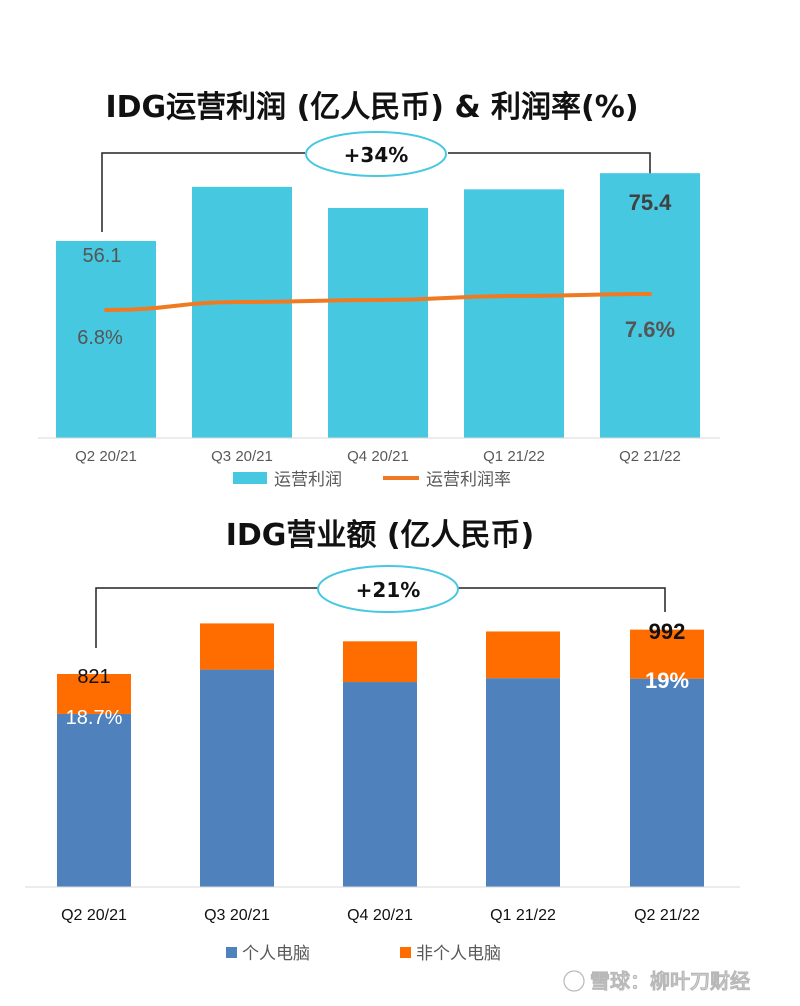 The height and width of the screenshot is (1006, 800). I want to click on chart2-growth-ellipse, so click(388, 589).